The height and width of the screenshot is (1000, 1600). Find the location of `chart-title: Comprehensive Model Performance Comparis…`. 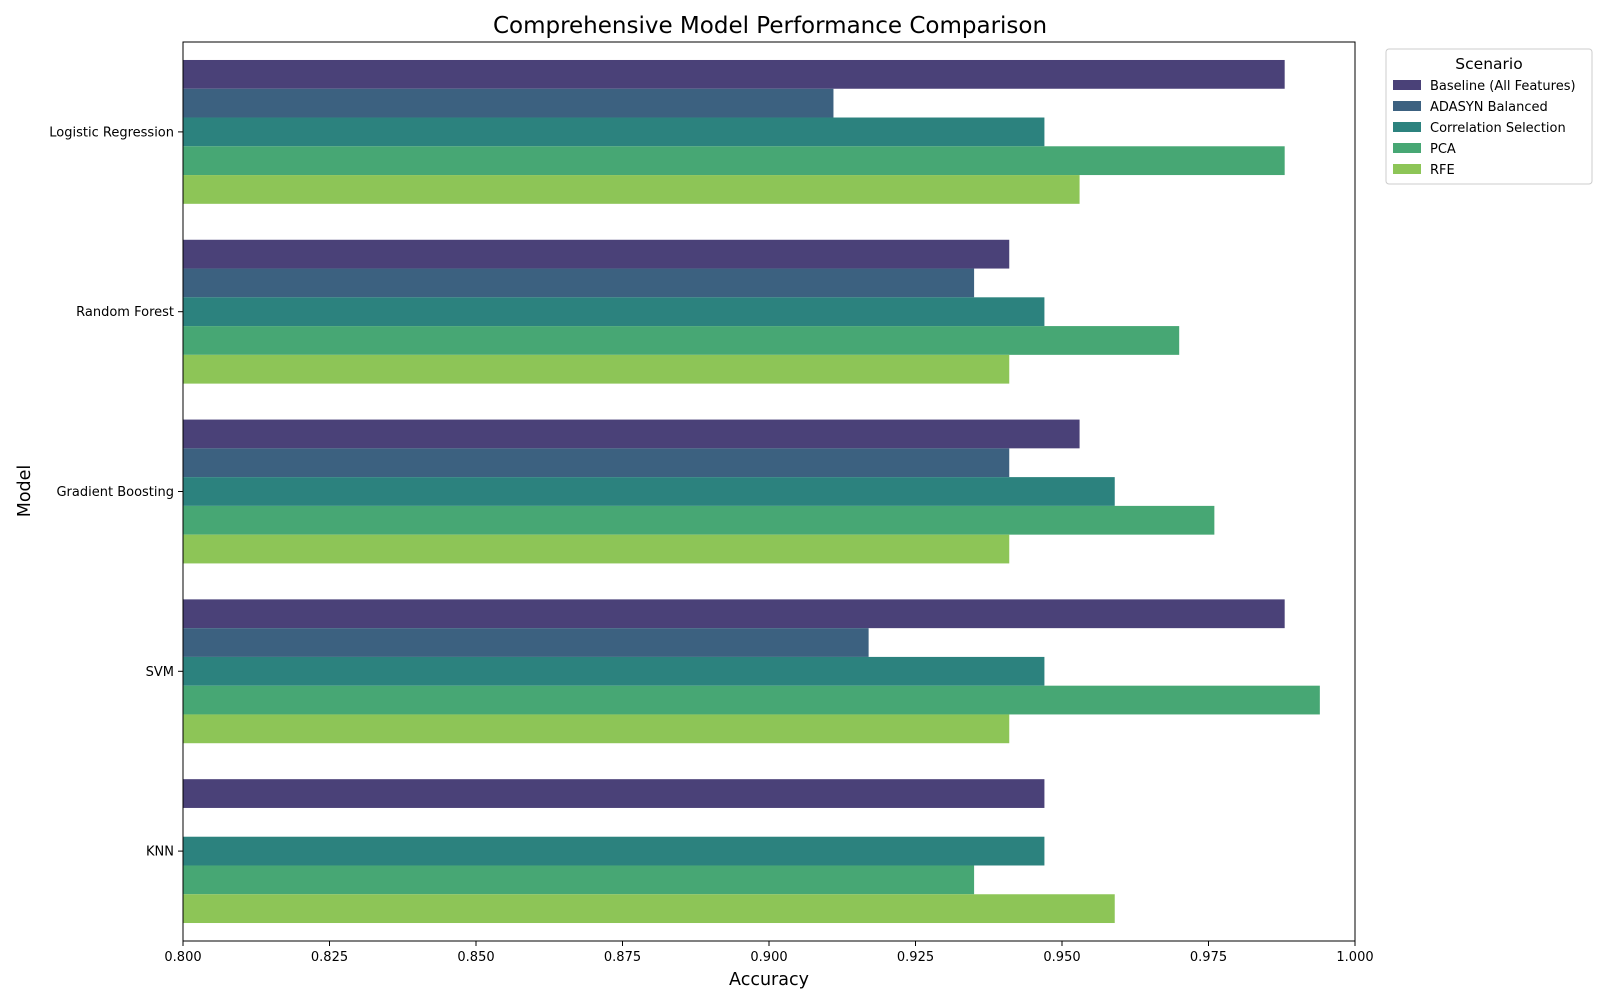

chart-title: Comprehensive Model Performance Comparis… is located at coordinates (770, 26).